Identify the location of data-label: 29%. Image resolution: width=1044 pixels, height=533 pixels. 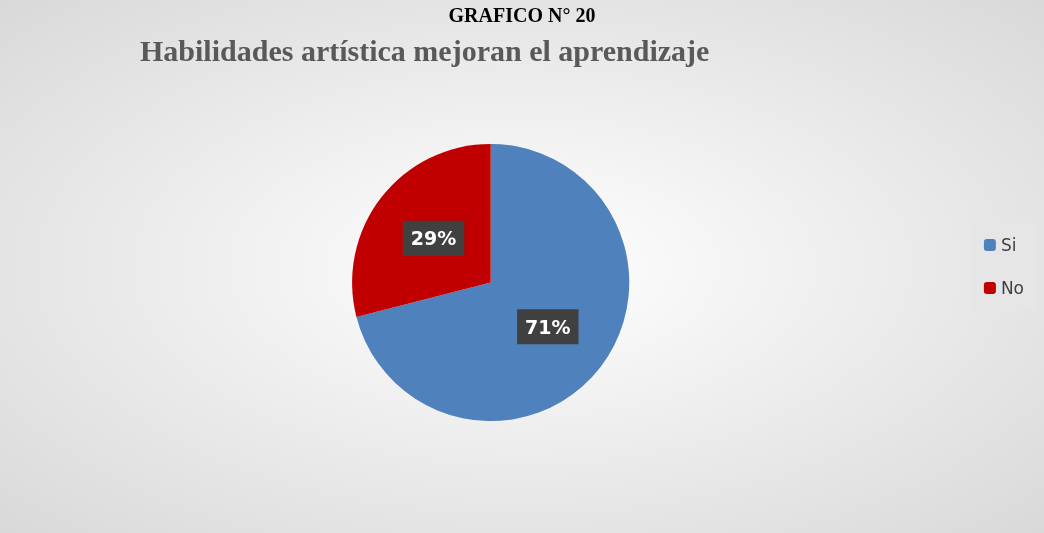
(433, 238).